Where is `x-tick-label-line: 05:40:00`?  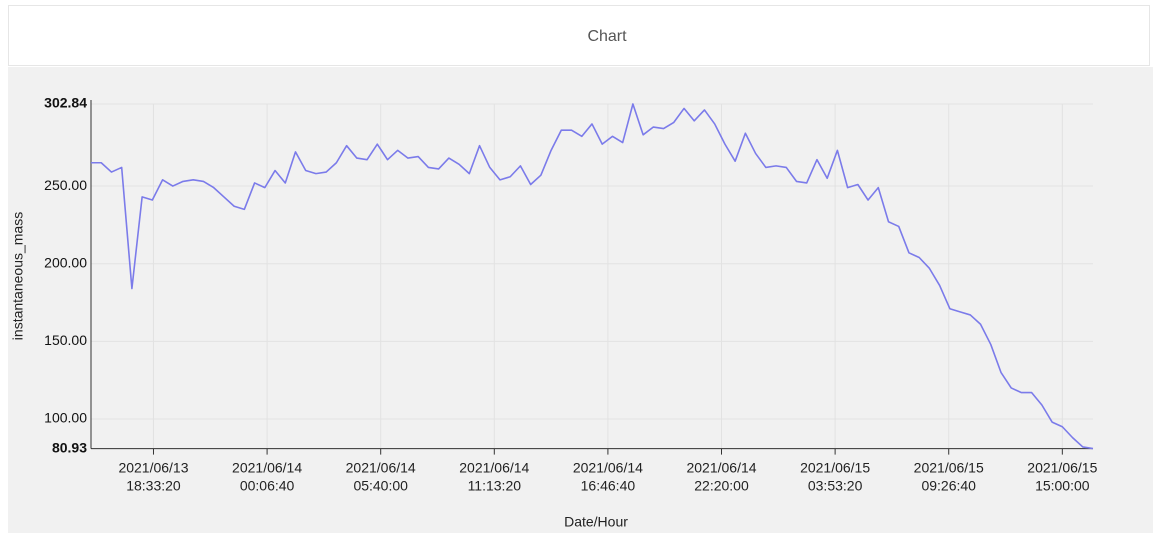
x-tick-label-line: 05:40:00 is located at coordinates (380, 486).